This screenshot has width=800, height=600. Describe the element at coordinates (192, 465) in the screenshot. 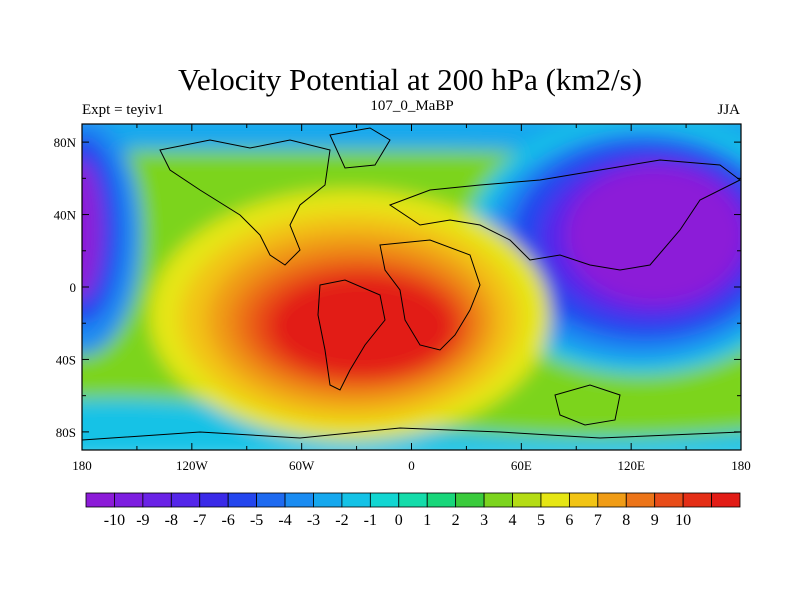

I see `x-tick-label: 120W` at that location.